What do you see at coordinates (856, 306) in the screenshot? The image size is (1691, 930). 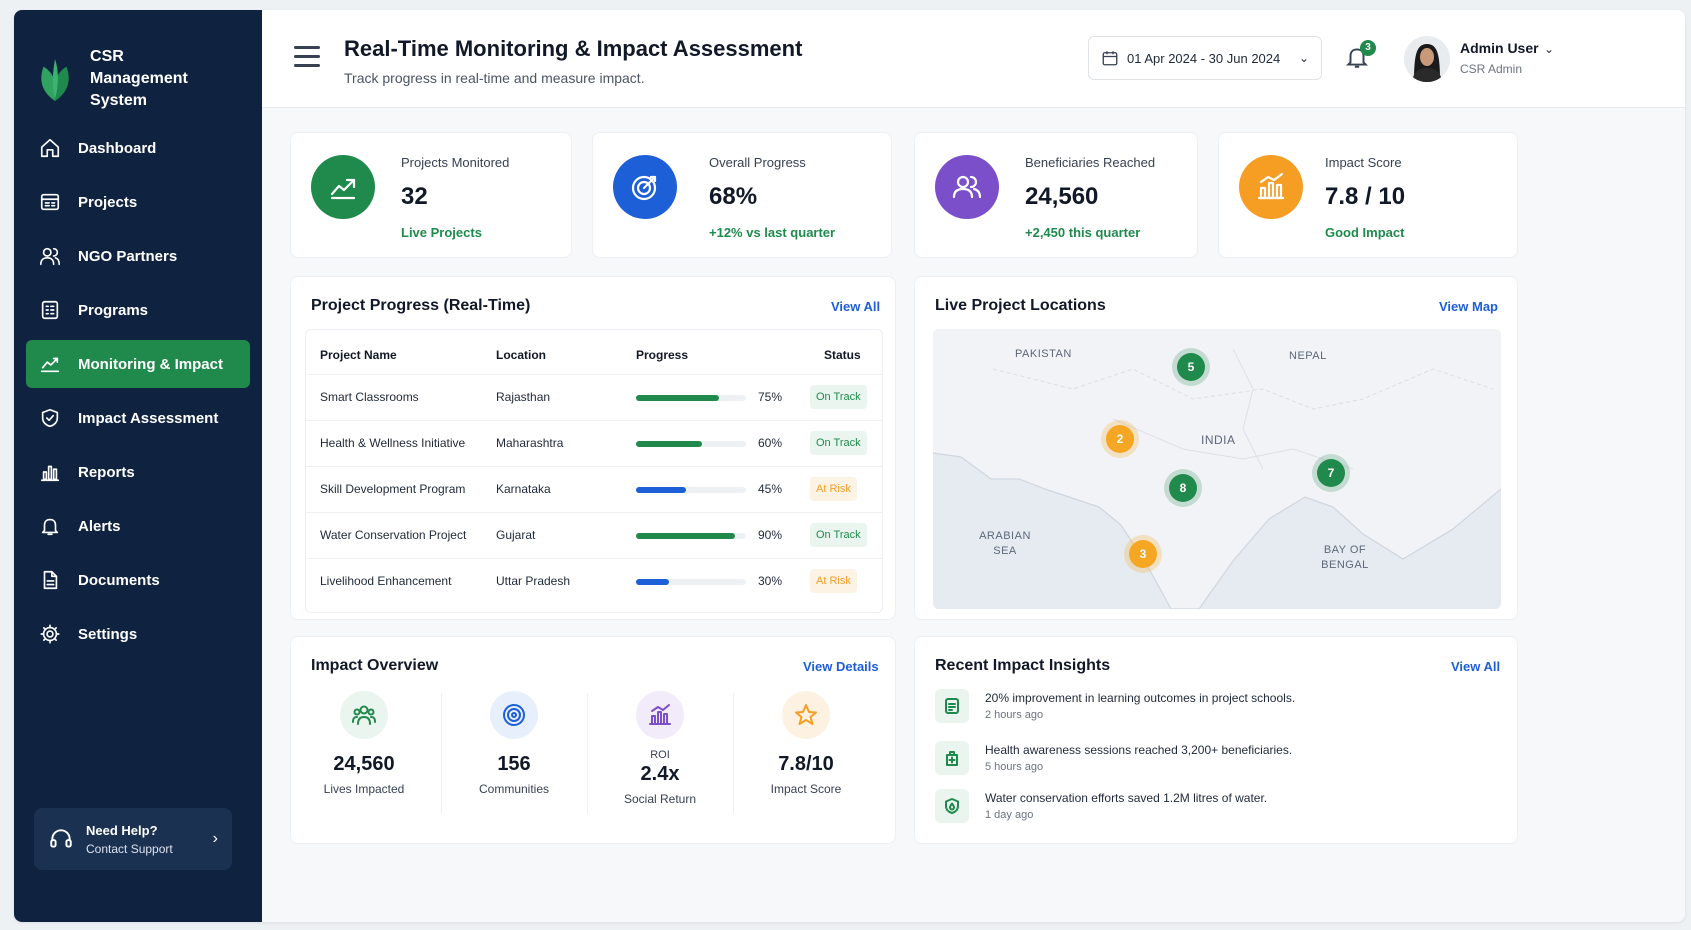 I see `view-all-projects-link: View All` at bounding box center [856, 306].